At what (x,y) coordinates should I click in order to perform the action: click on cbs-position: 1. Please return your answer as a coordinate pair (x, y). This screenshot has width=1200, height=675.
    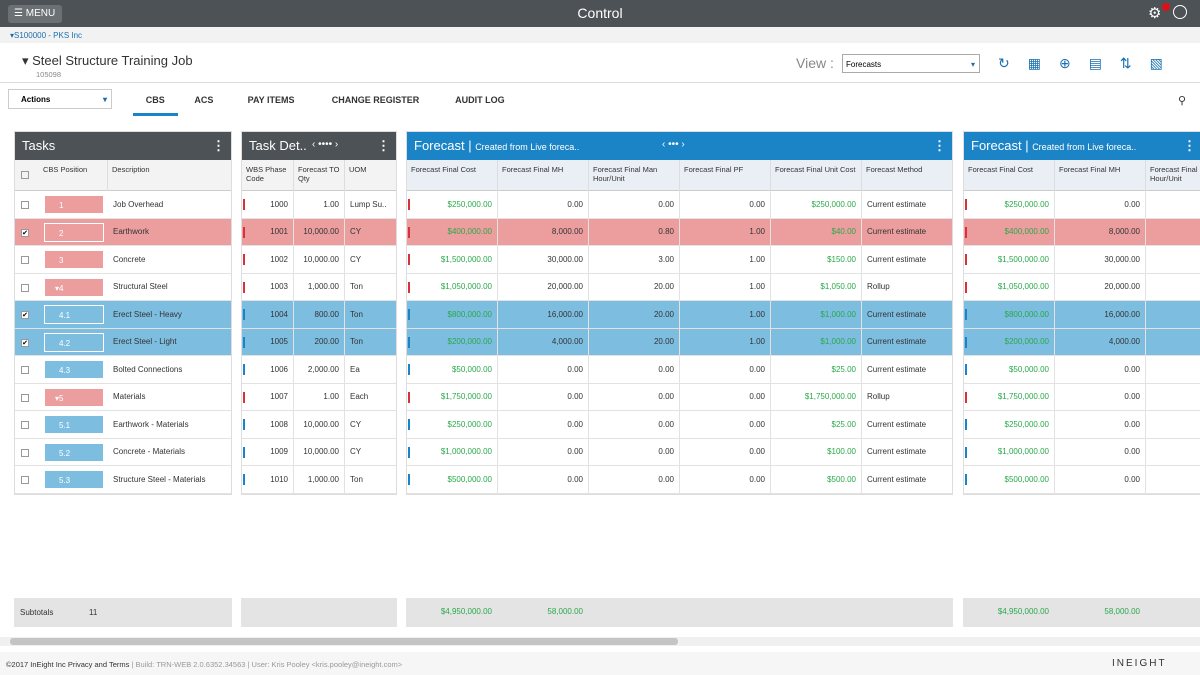
    Looking at the image, I should click on (61, 205).